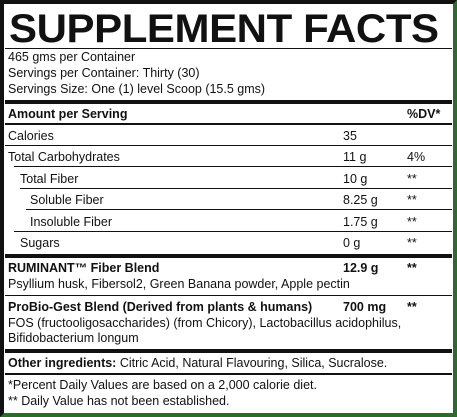 Image resolution: width=457 pixels, height=417 pixels. Describe the element at coordinates (73, 338) in the screenshot. I see `blend2-description-line2: Bifidobacterium longum` at that location.